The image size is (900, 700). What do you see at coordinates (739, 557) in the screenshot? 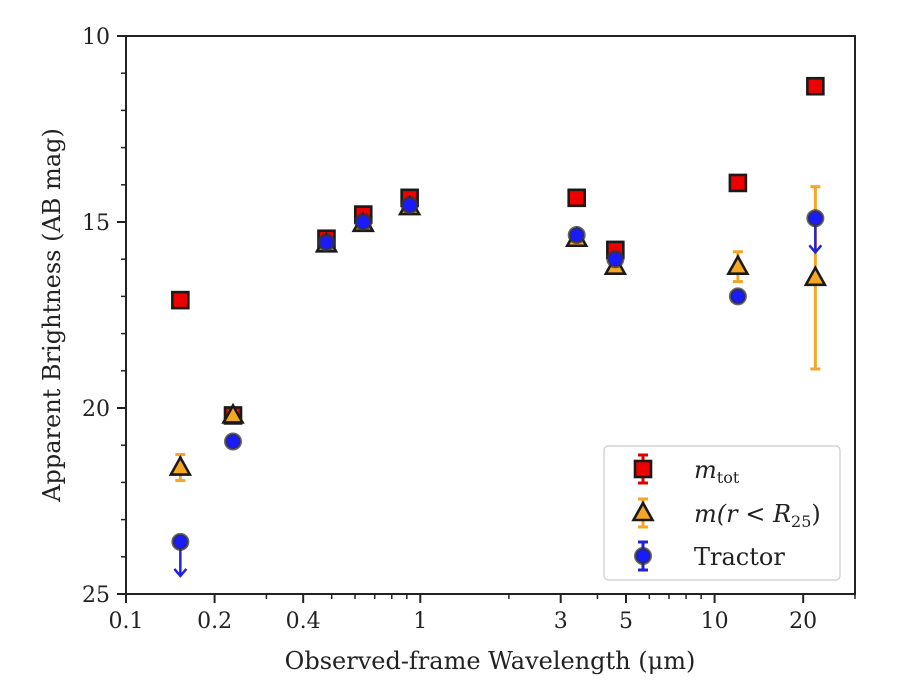
I see `legend-label: Tractor` at bounding box center [739, 557].